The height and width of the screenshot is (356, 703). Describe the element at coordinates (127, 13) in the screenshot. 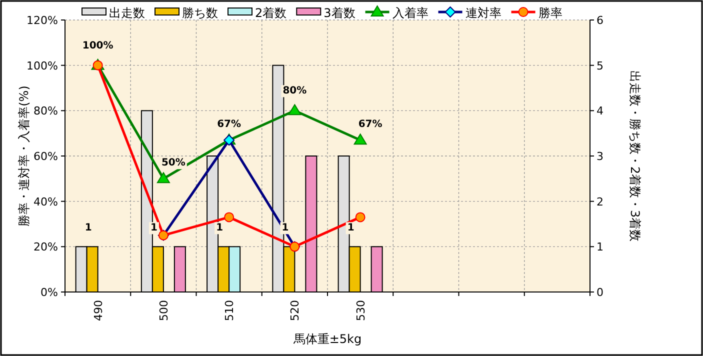

I see `legend-label: 出走数` at that location.